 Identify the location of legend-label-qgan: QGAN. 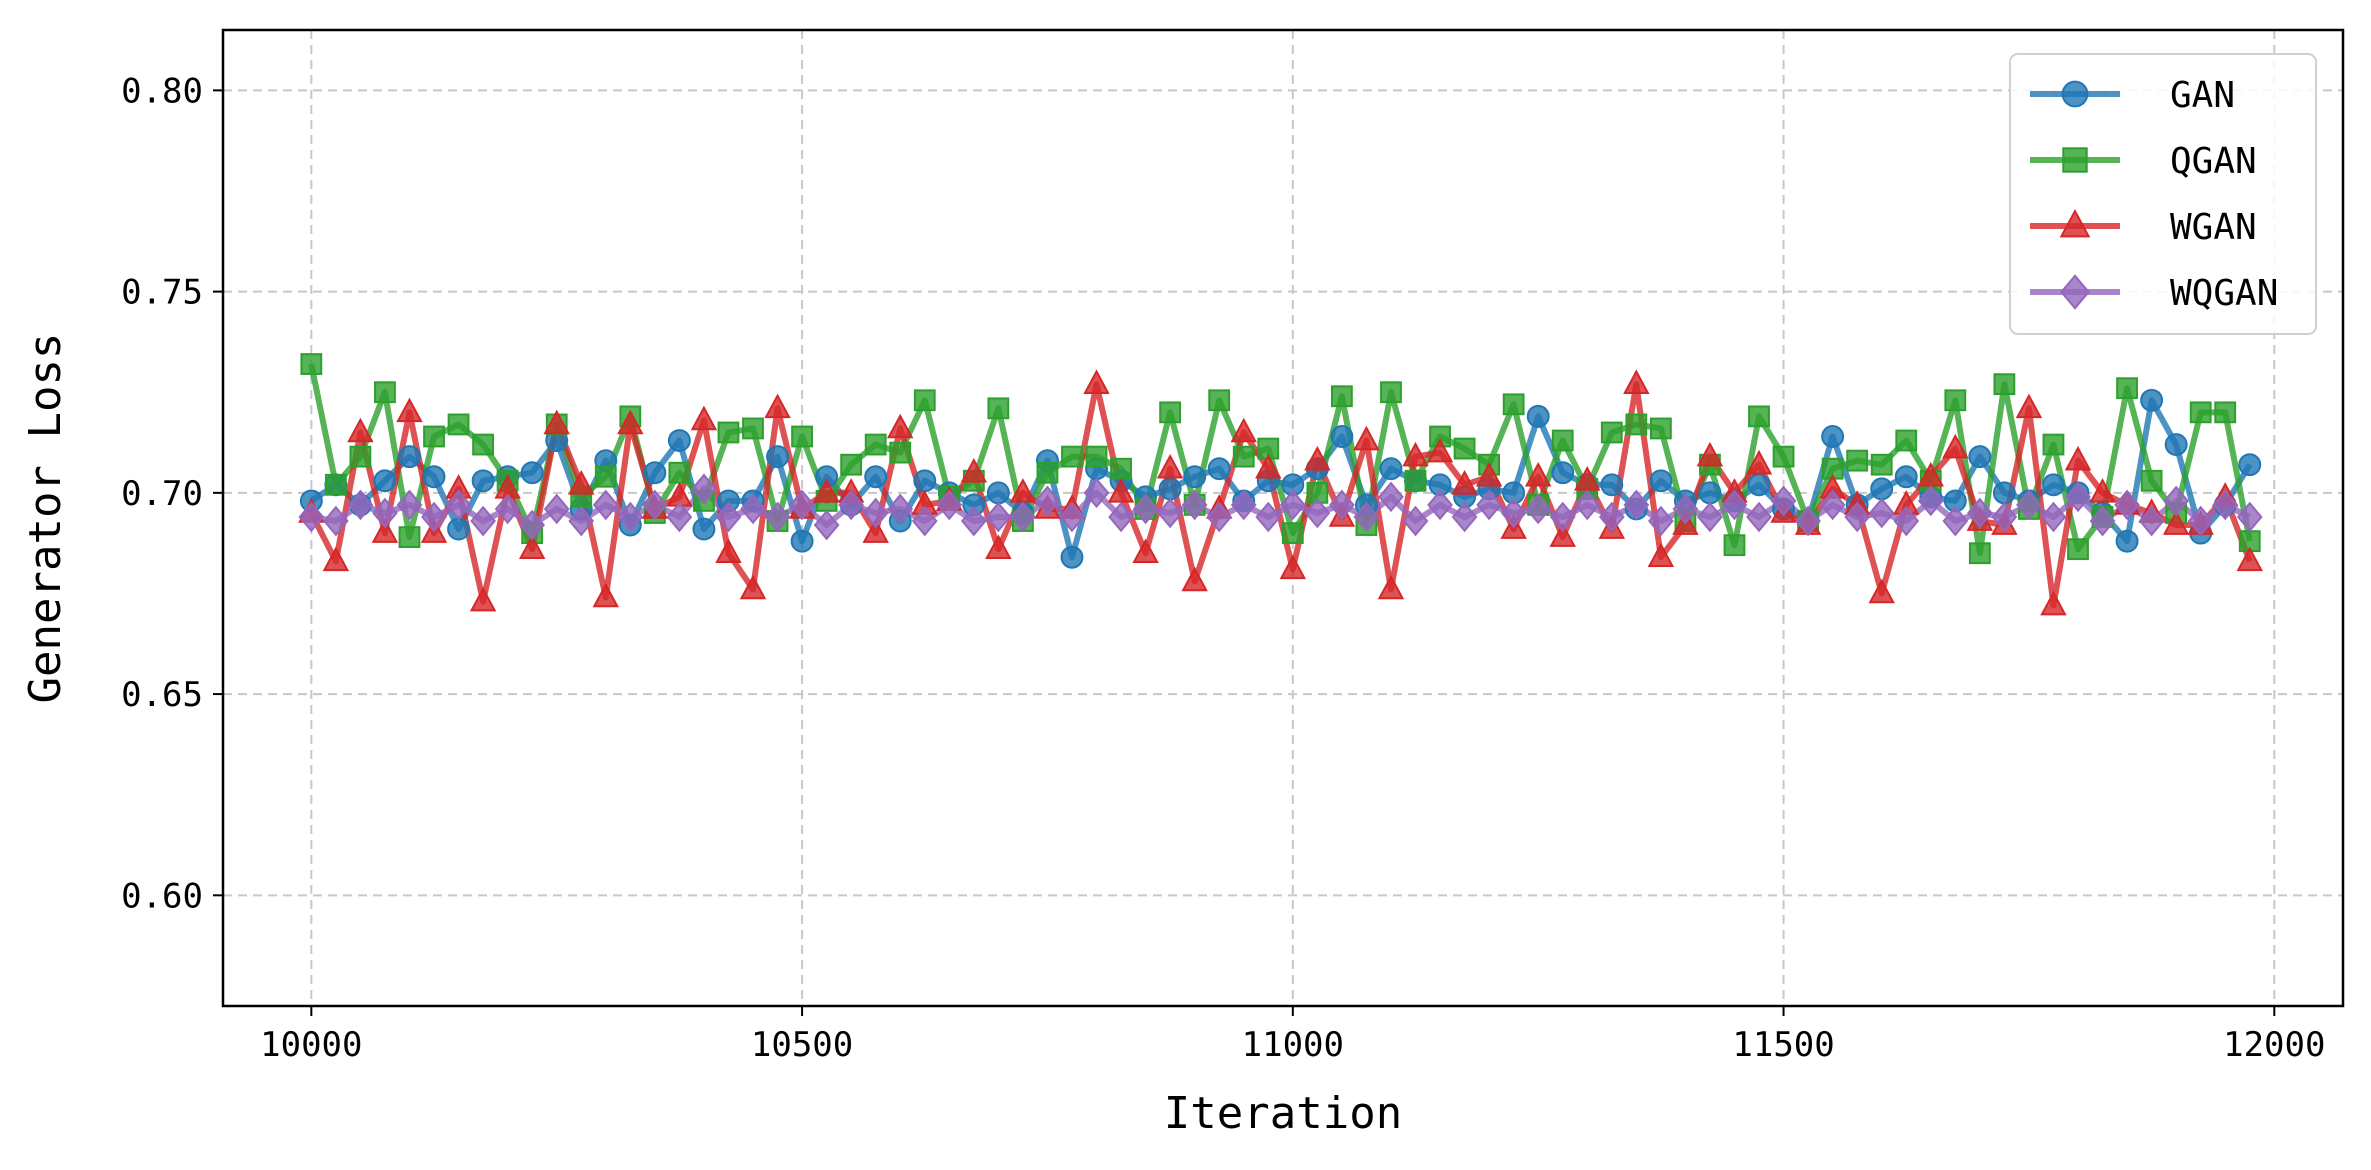
(2213, 161).